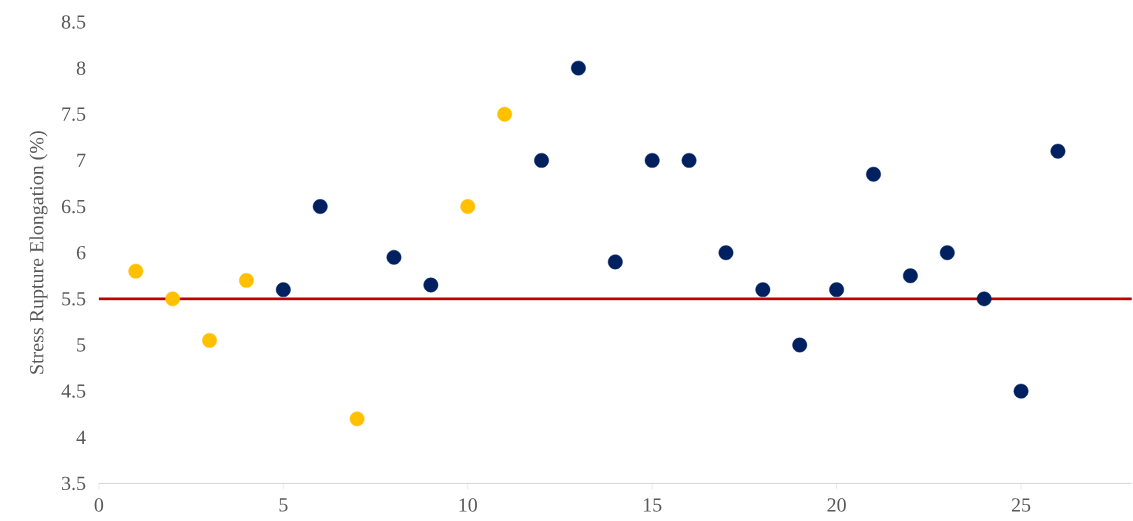  Describe the element at coordinates (652, 505) in the screenshot. I see `x-tick-label: 15` at that location.